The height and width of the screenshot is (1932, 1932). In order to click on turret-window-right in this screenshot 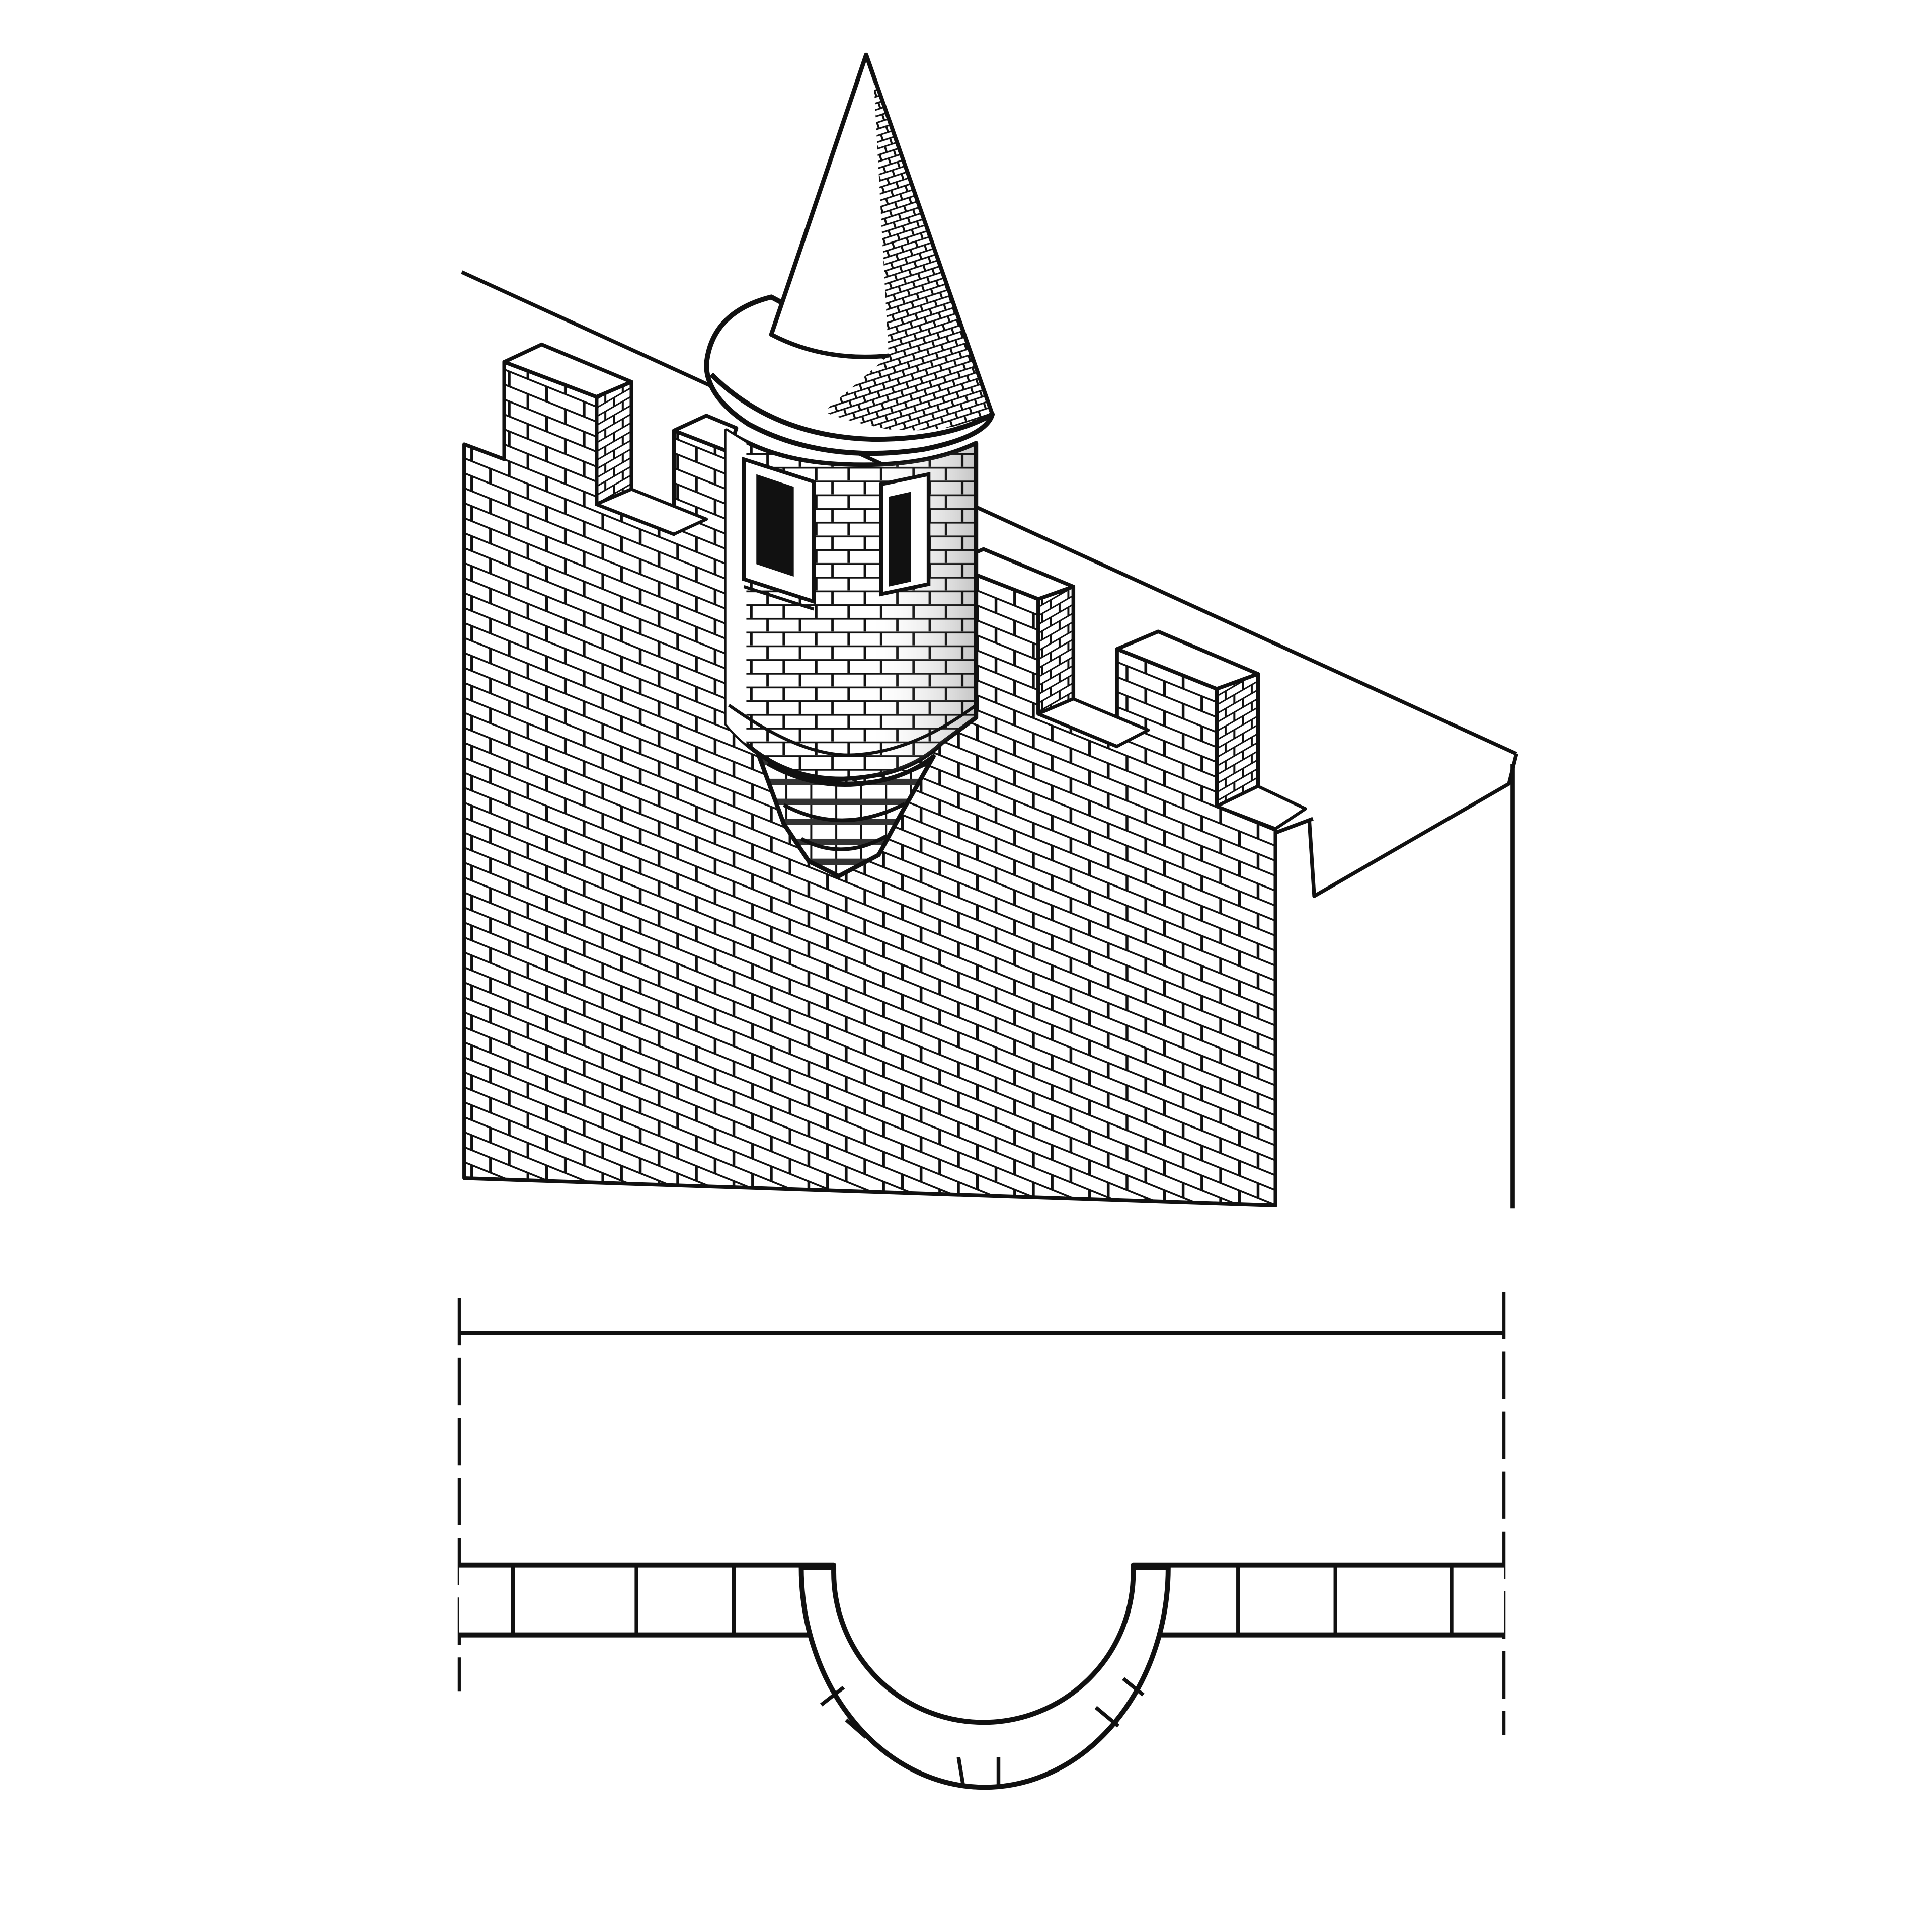, I will do `click(905, 534)`.